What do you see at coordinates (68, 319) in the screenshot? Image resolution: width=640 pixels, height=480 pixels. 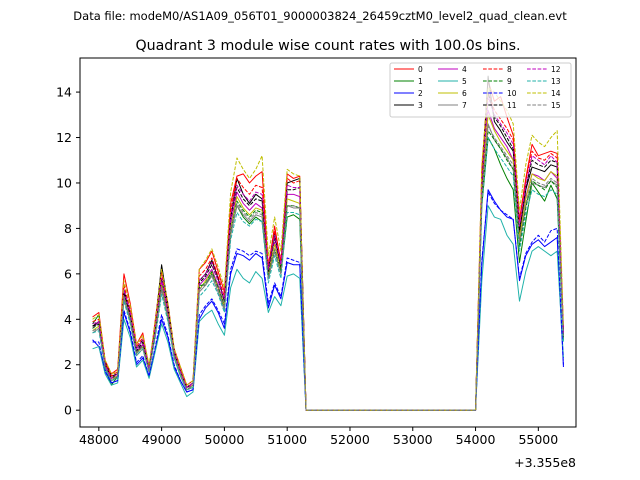 I see `y-tick-label: 4` at bounding box center [68, 319].